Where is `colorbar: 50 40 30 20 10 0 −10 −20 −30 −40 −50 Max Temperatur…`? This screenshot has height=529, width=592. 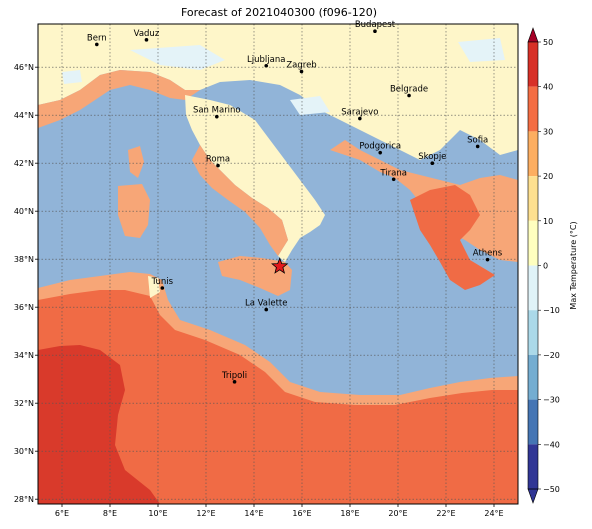 colorbar: 50 40 30 20 10 0 −10 −20 −30 −40 −50 Max Temperatur… is located at coordinates (552, 265).